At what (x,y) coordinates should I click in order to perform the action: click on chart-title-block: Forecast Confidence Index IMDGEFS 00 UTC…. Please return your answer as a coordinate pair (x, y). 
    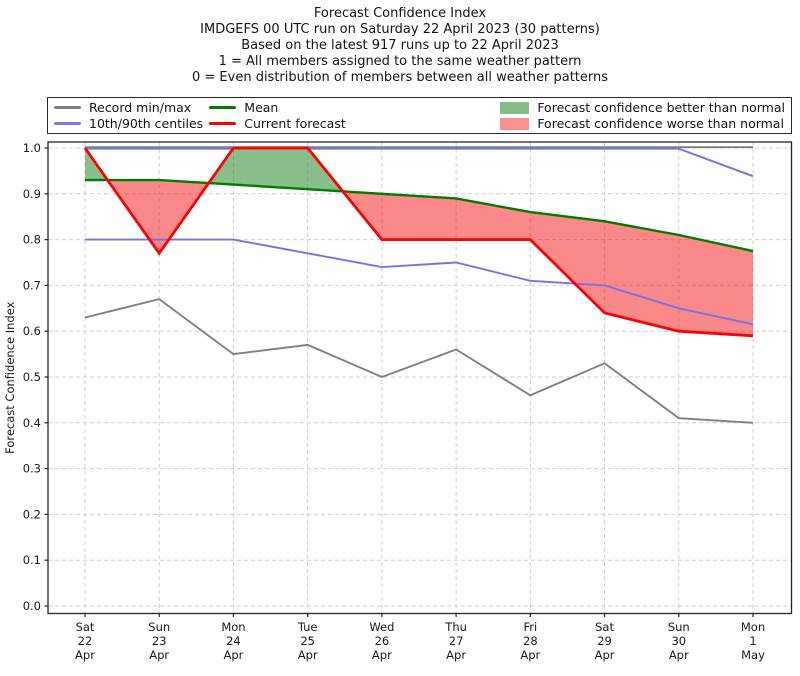
    Looking at the image, I should click on (400, 46).